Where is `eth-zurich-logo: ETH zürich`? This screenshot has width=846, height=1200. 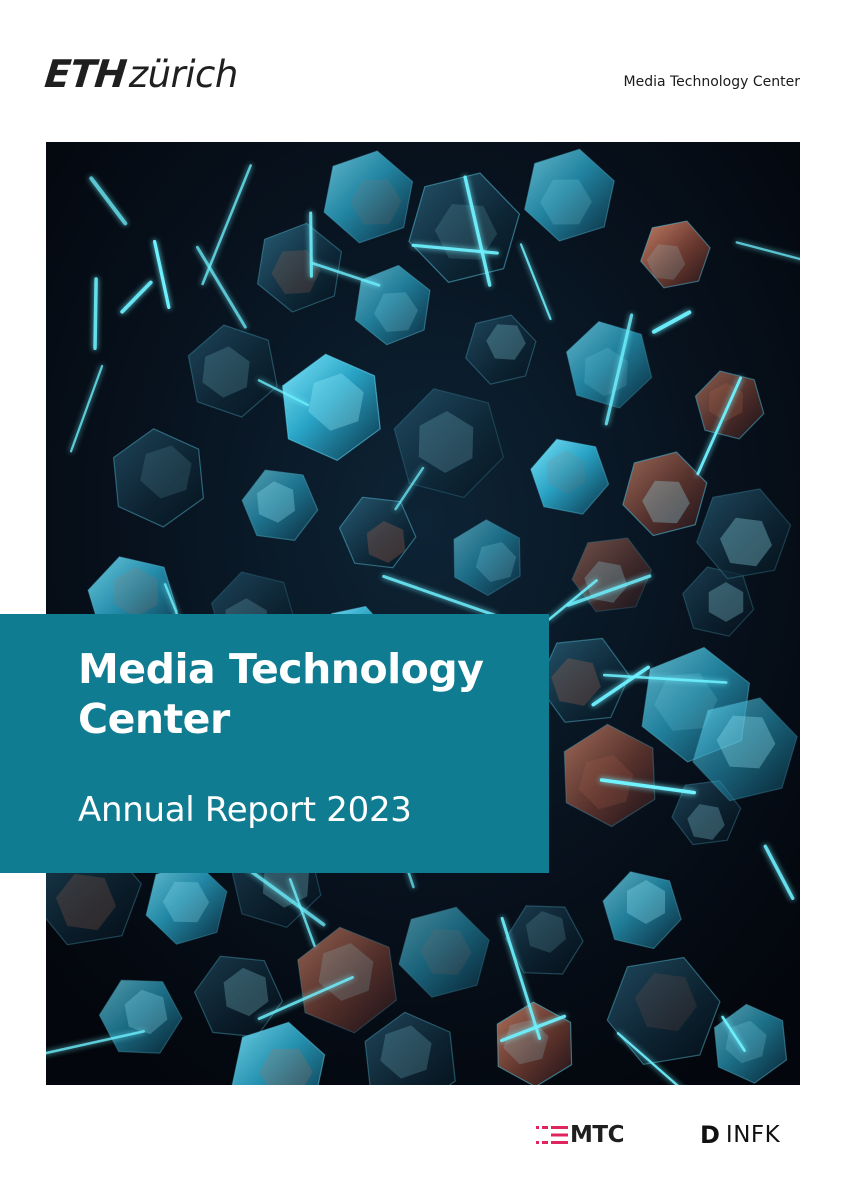 eth-zurich-logo: ETH zürich is located at coordinates (140, 74).